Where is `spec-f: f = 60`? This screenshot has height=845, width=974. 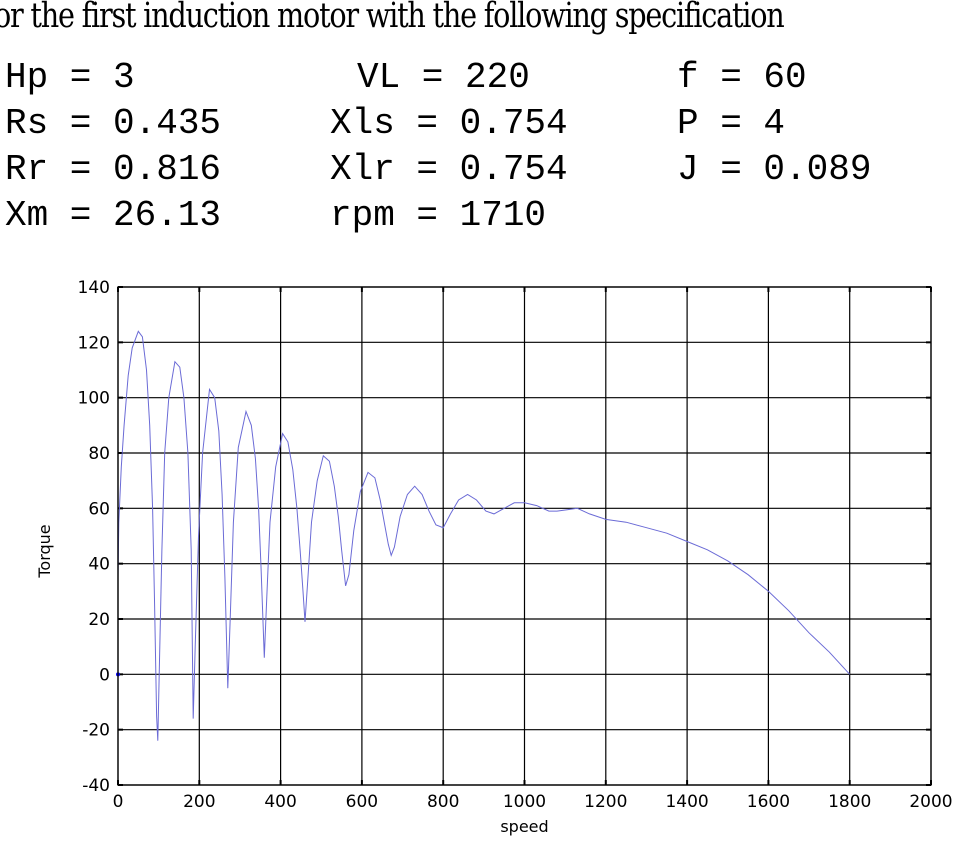
spec-f: f = 60 is located at coordinates (742, 77).